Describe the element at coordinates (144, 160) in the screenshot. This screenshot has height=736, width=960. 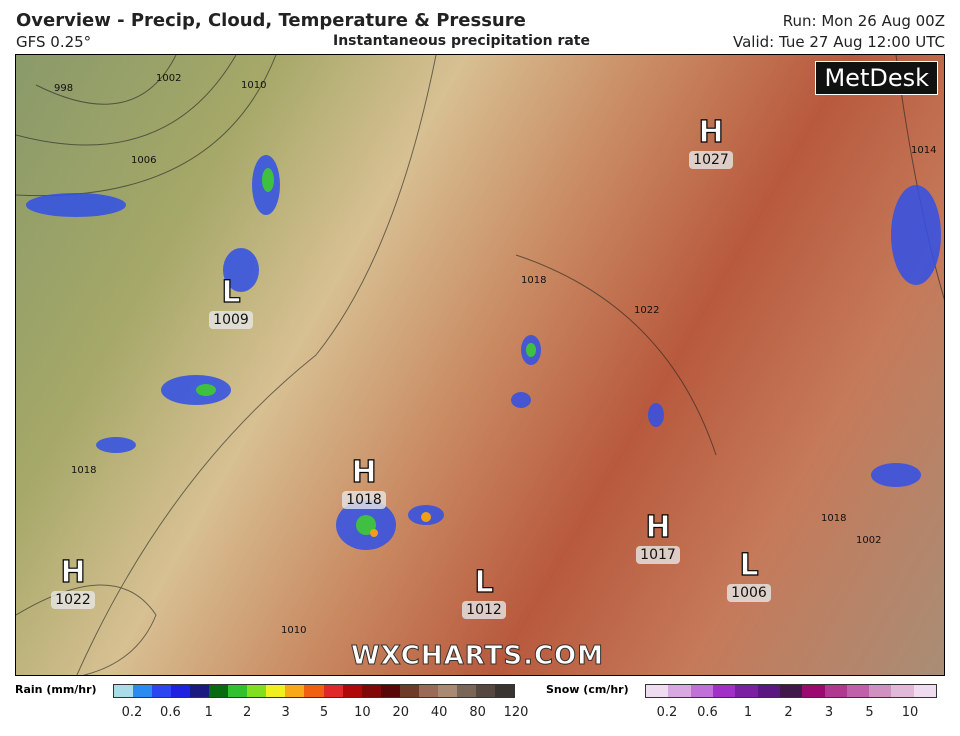
I see `isobar-label: 1006` at that location.